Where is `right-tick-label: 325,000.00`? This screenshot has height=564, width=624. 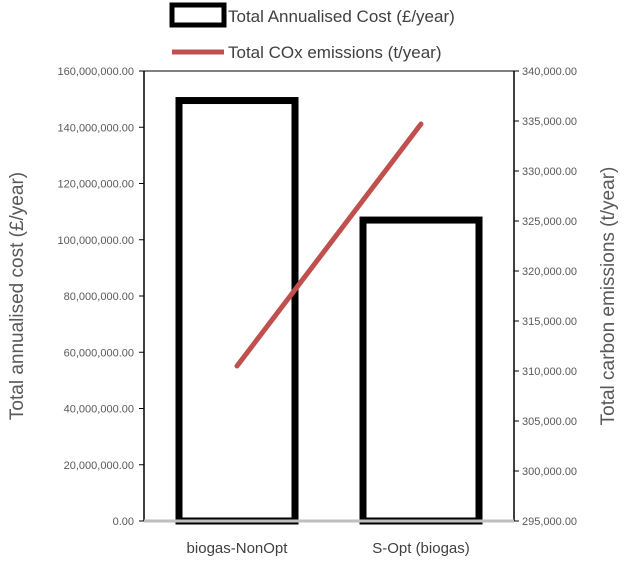 right-tick-label: 325,000.00 is located at coordinates (549, 222).